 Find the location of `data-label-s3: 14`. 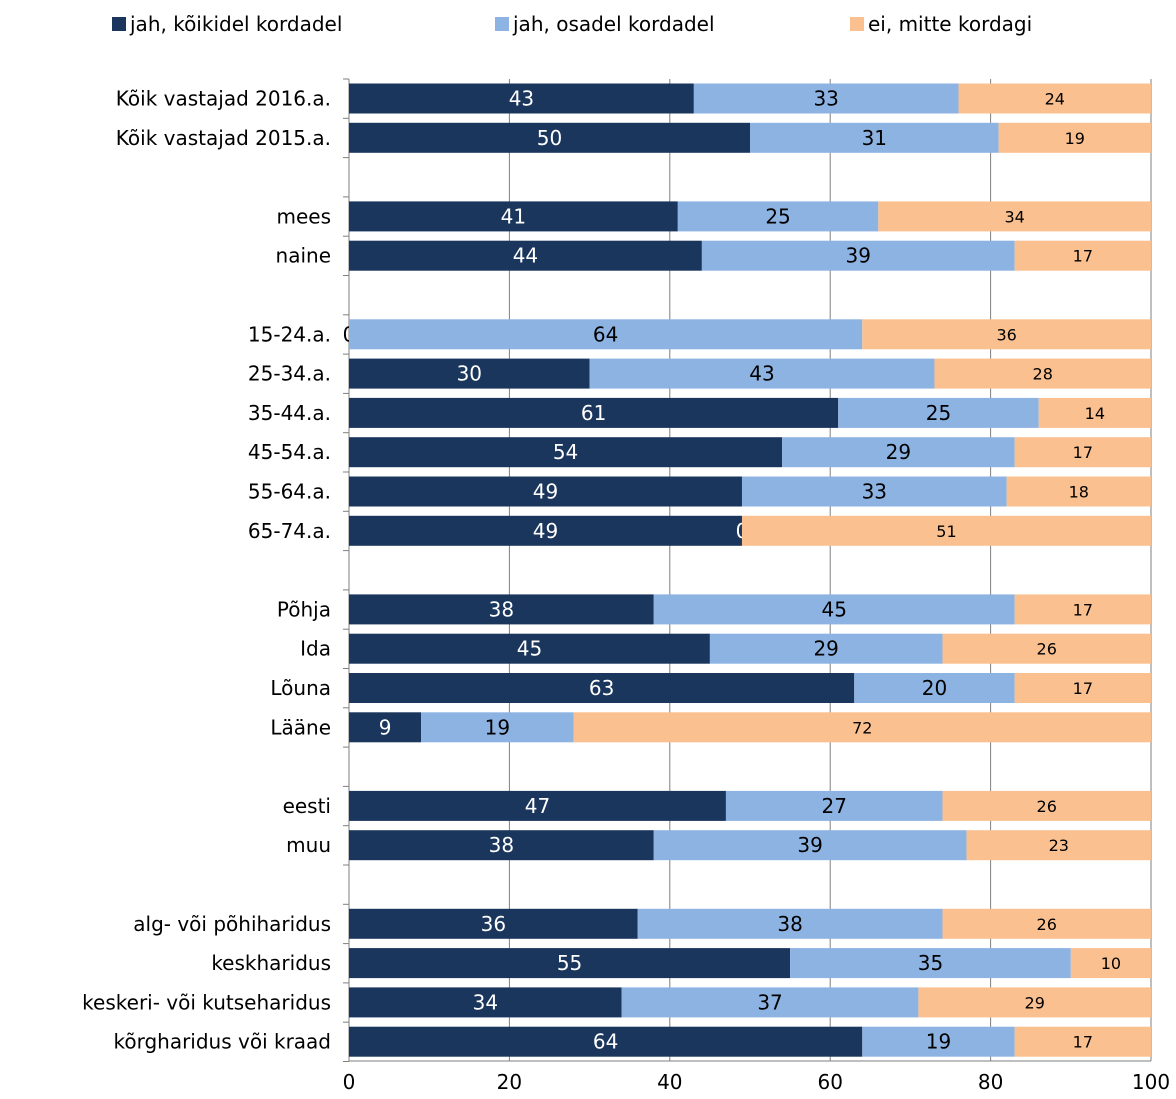

data-label-s3: 14 is located at coordinates (1095, 413).